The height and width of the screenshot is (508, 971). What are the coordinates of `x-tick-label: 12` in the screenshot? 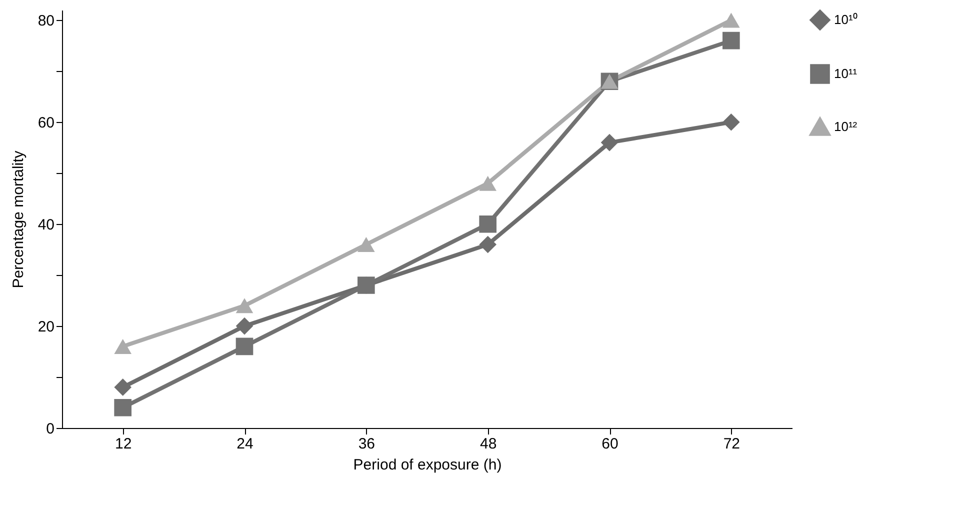 It's located at (123, 444).